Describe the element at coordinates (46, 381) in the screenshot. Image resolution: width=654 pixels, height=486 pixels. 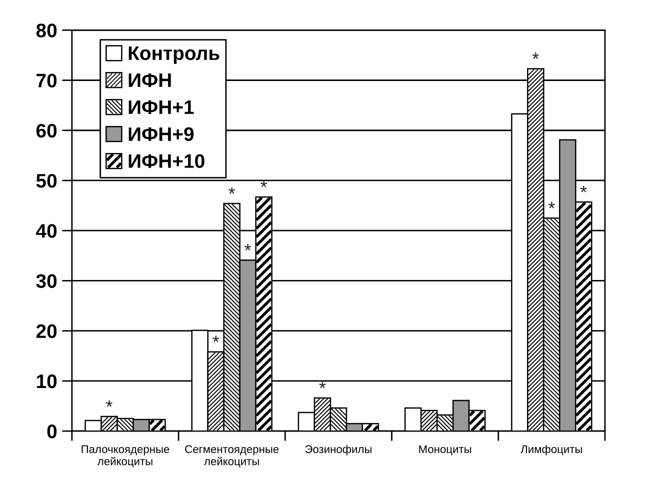
I see `y-tick-label: 10` at that location.